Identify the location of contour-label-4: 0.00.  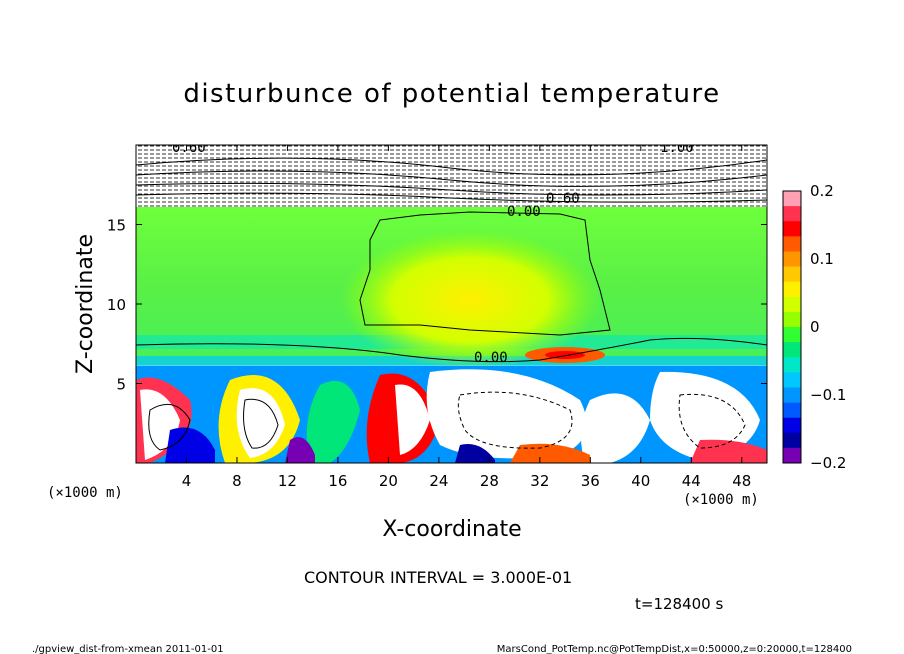
(524, 212).